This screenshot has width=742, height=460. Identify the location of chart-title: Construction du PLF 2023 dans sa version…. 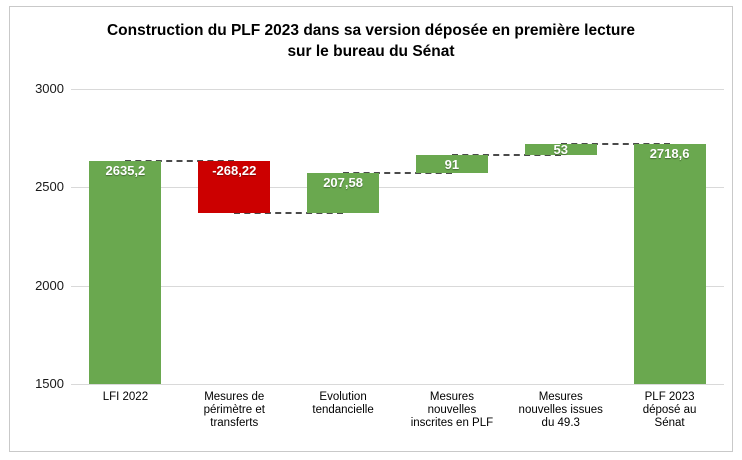
(371, 41).